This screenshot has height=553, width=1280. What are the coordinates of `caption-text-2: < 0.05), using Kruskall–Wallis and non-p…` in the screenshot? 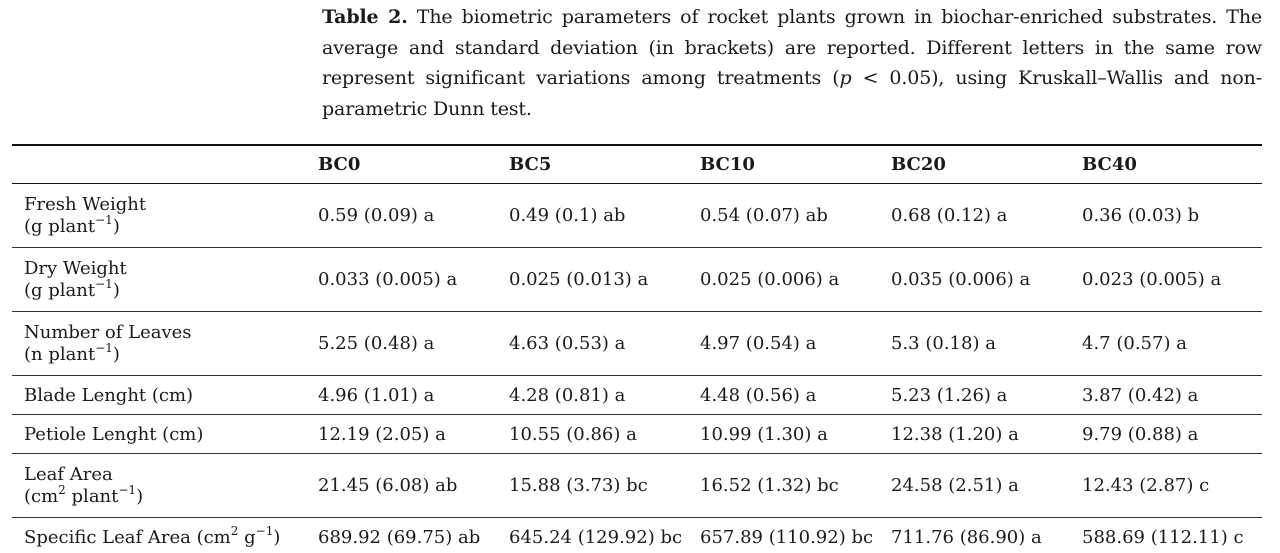 It's located at (792, 93).